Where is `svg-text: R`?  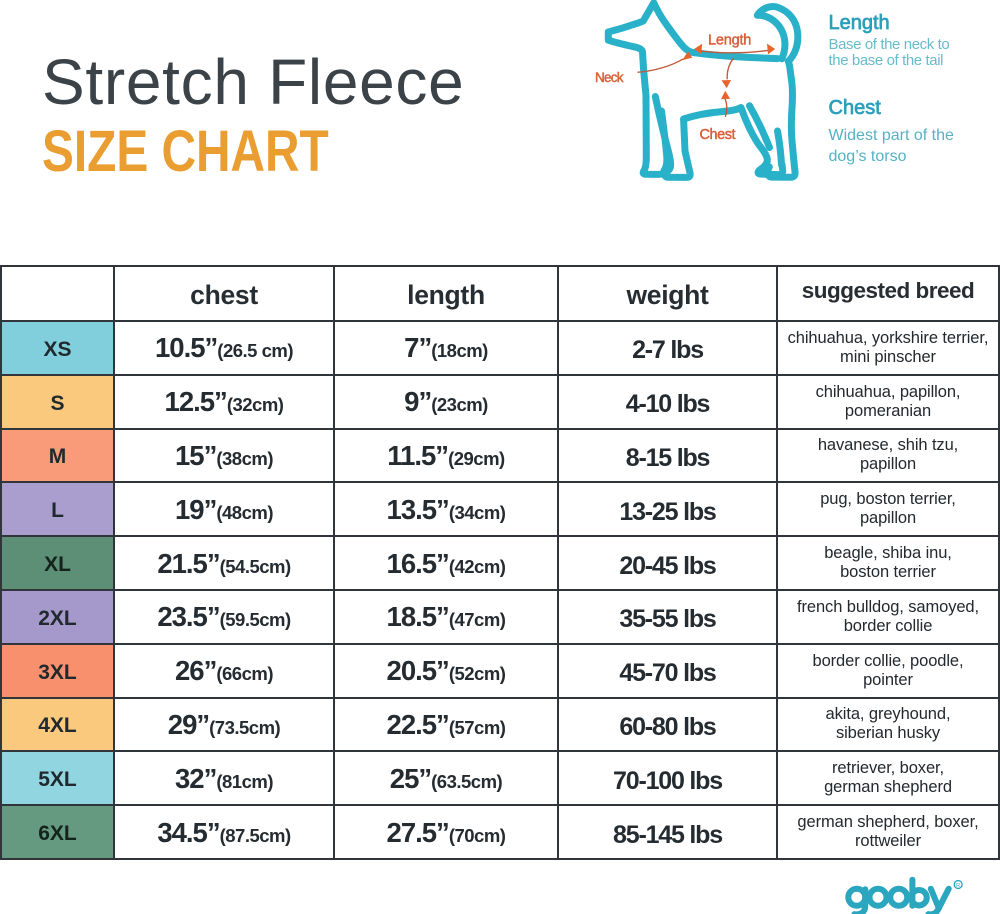
svg-text: R is located at coordinates (958, 886).